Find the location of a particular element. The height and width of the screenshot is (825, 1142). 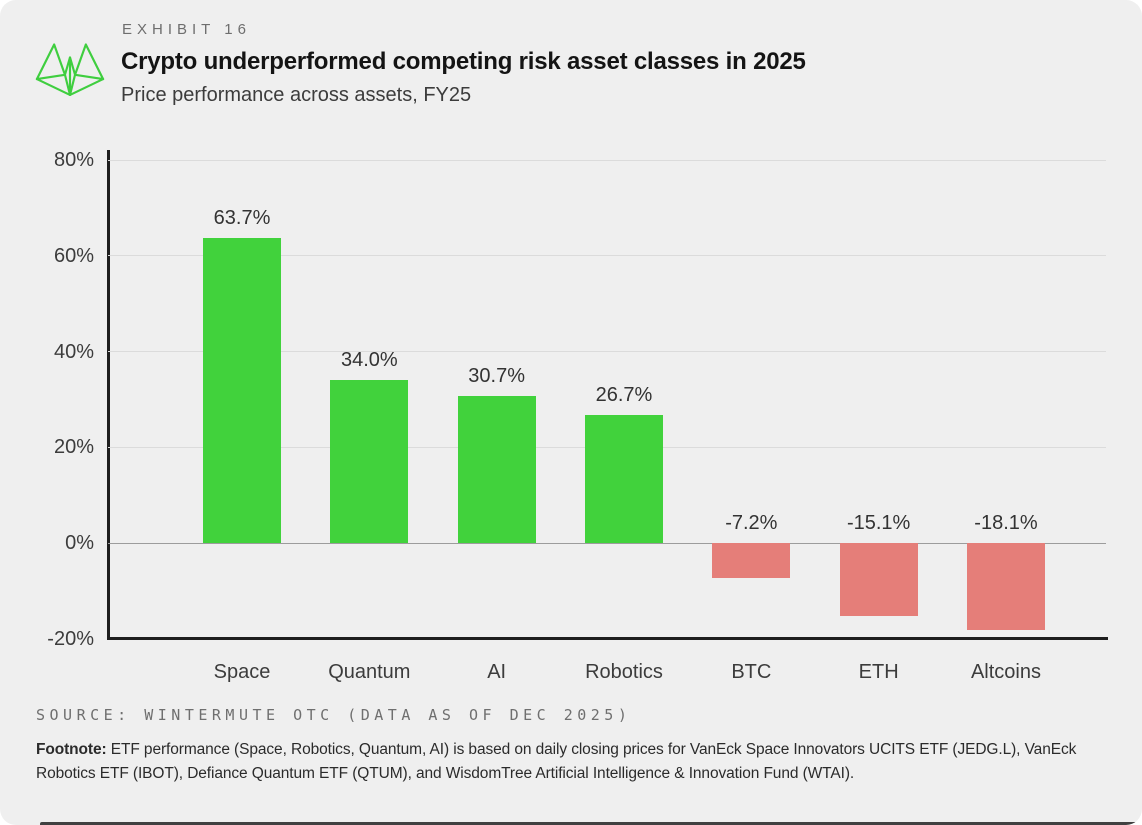

x-axis-label-quantum: Quantum is located at coordinates (369, 672).